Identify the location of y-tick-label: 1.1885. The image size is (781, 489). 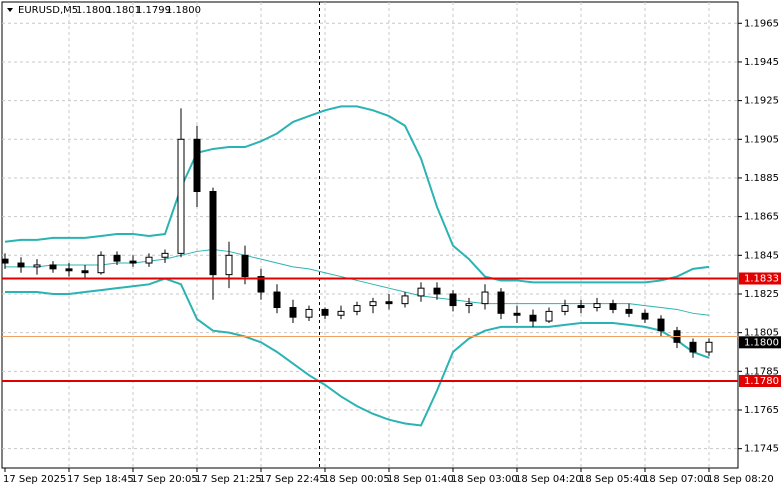
(761, 178).